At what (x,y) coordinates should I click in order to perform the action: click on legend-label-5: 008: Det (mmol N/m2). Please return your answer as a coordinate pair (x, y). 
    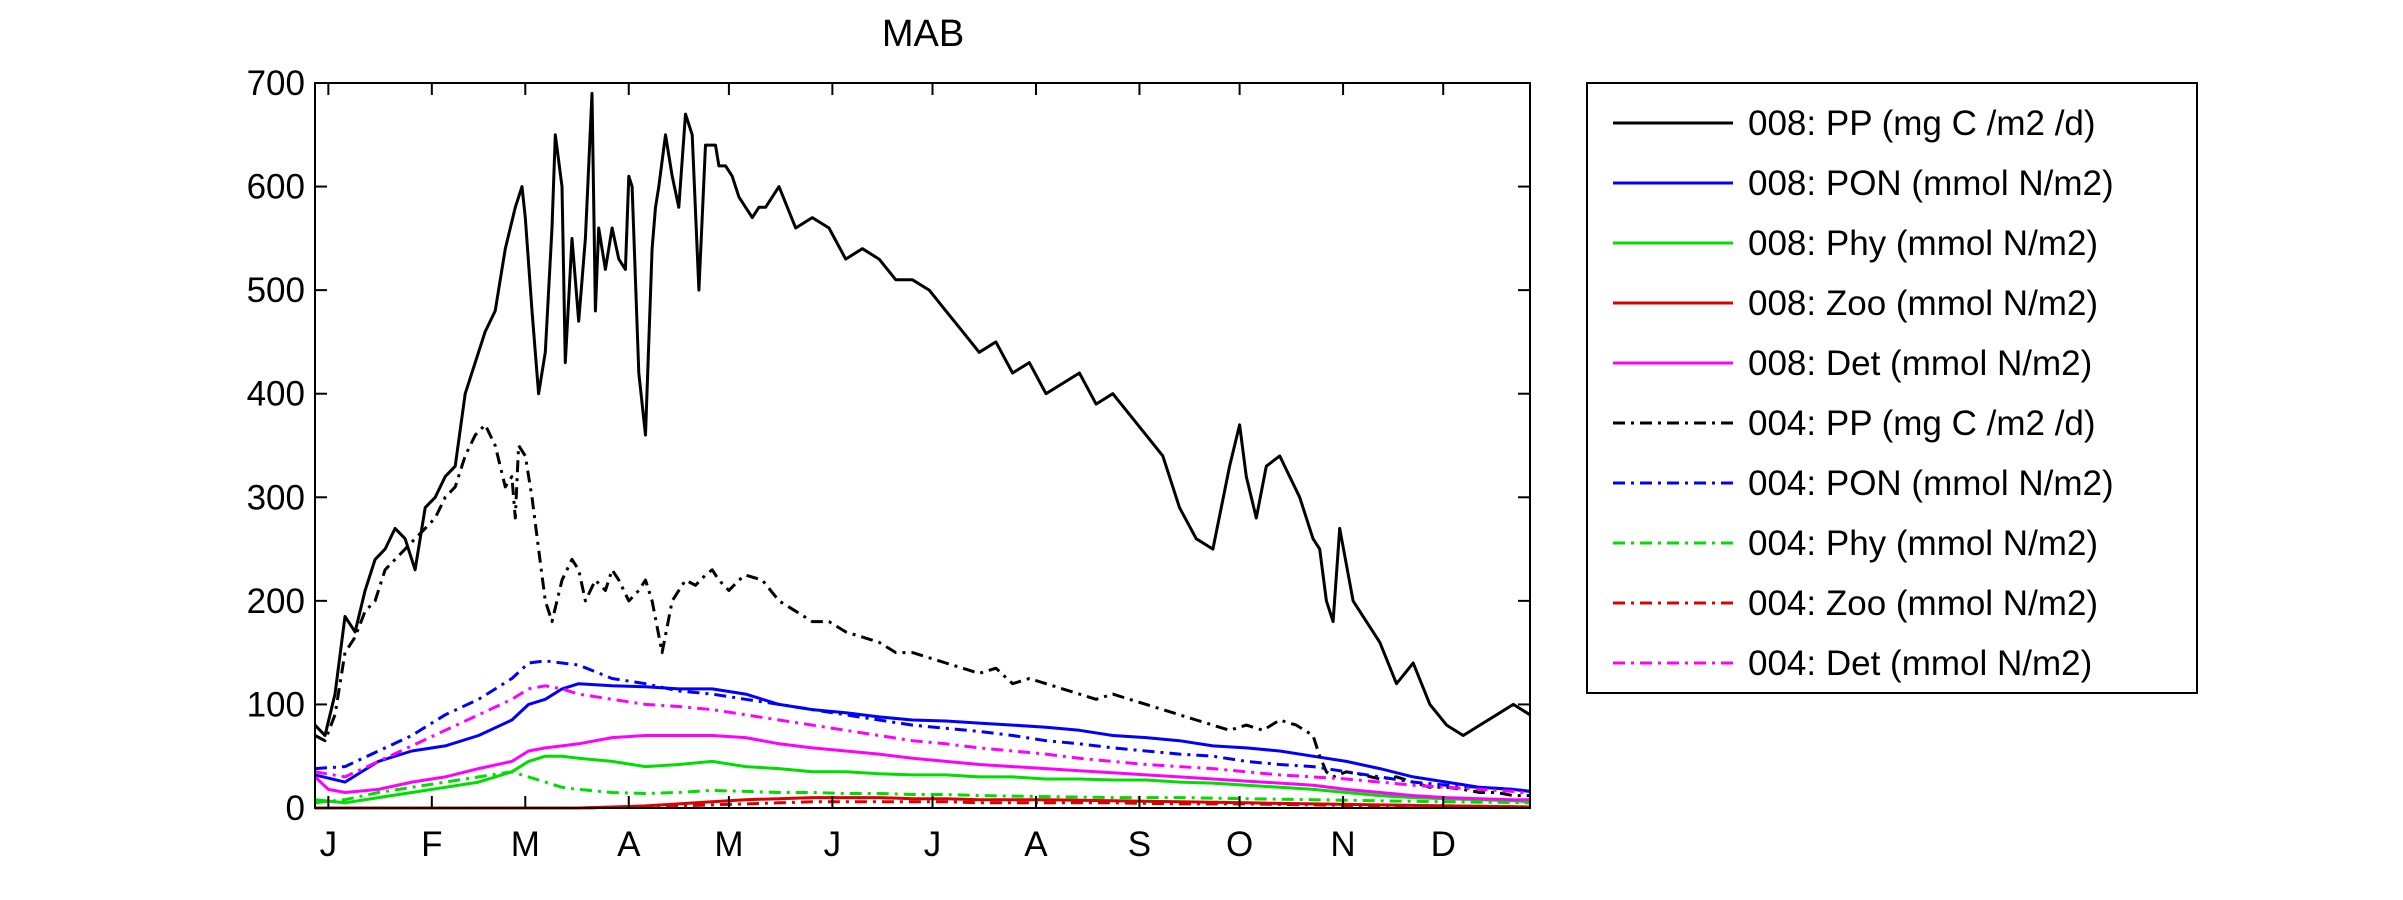
    Looking at the image, I should click on (1920, 363).